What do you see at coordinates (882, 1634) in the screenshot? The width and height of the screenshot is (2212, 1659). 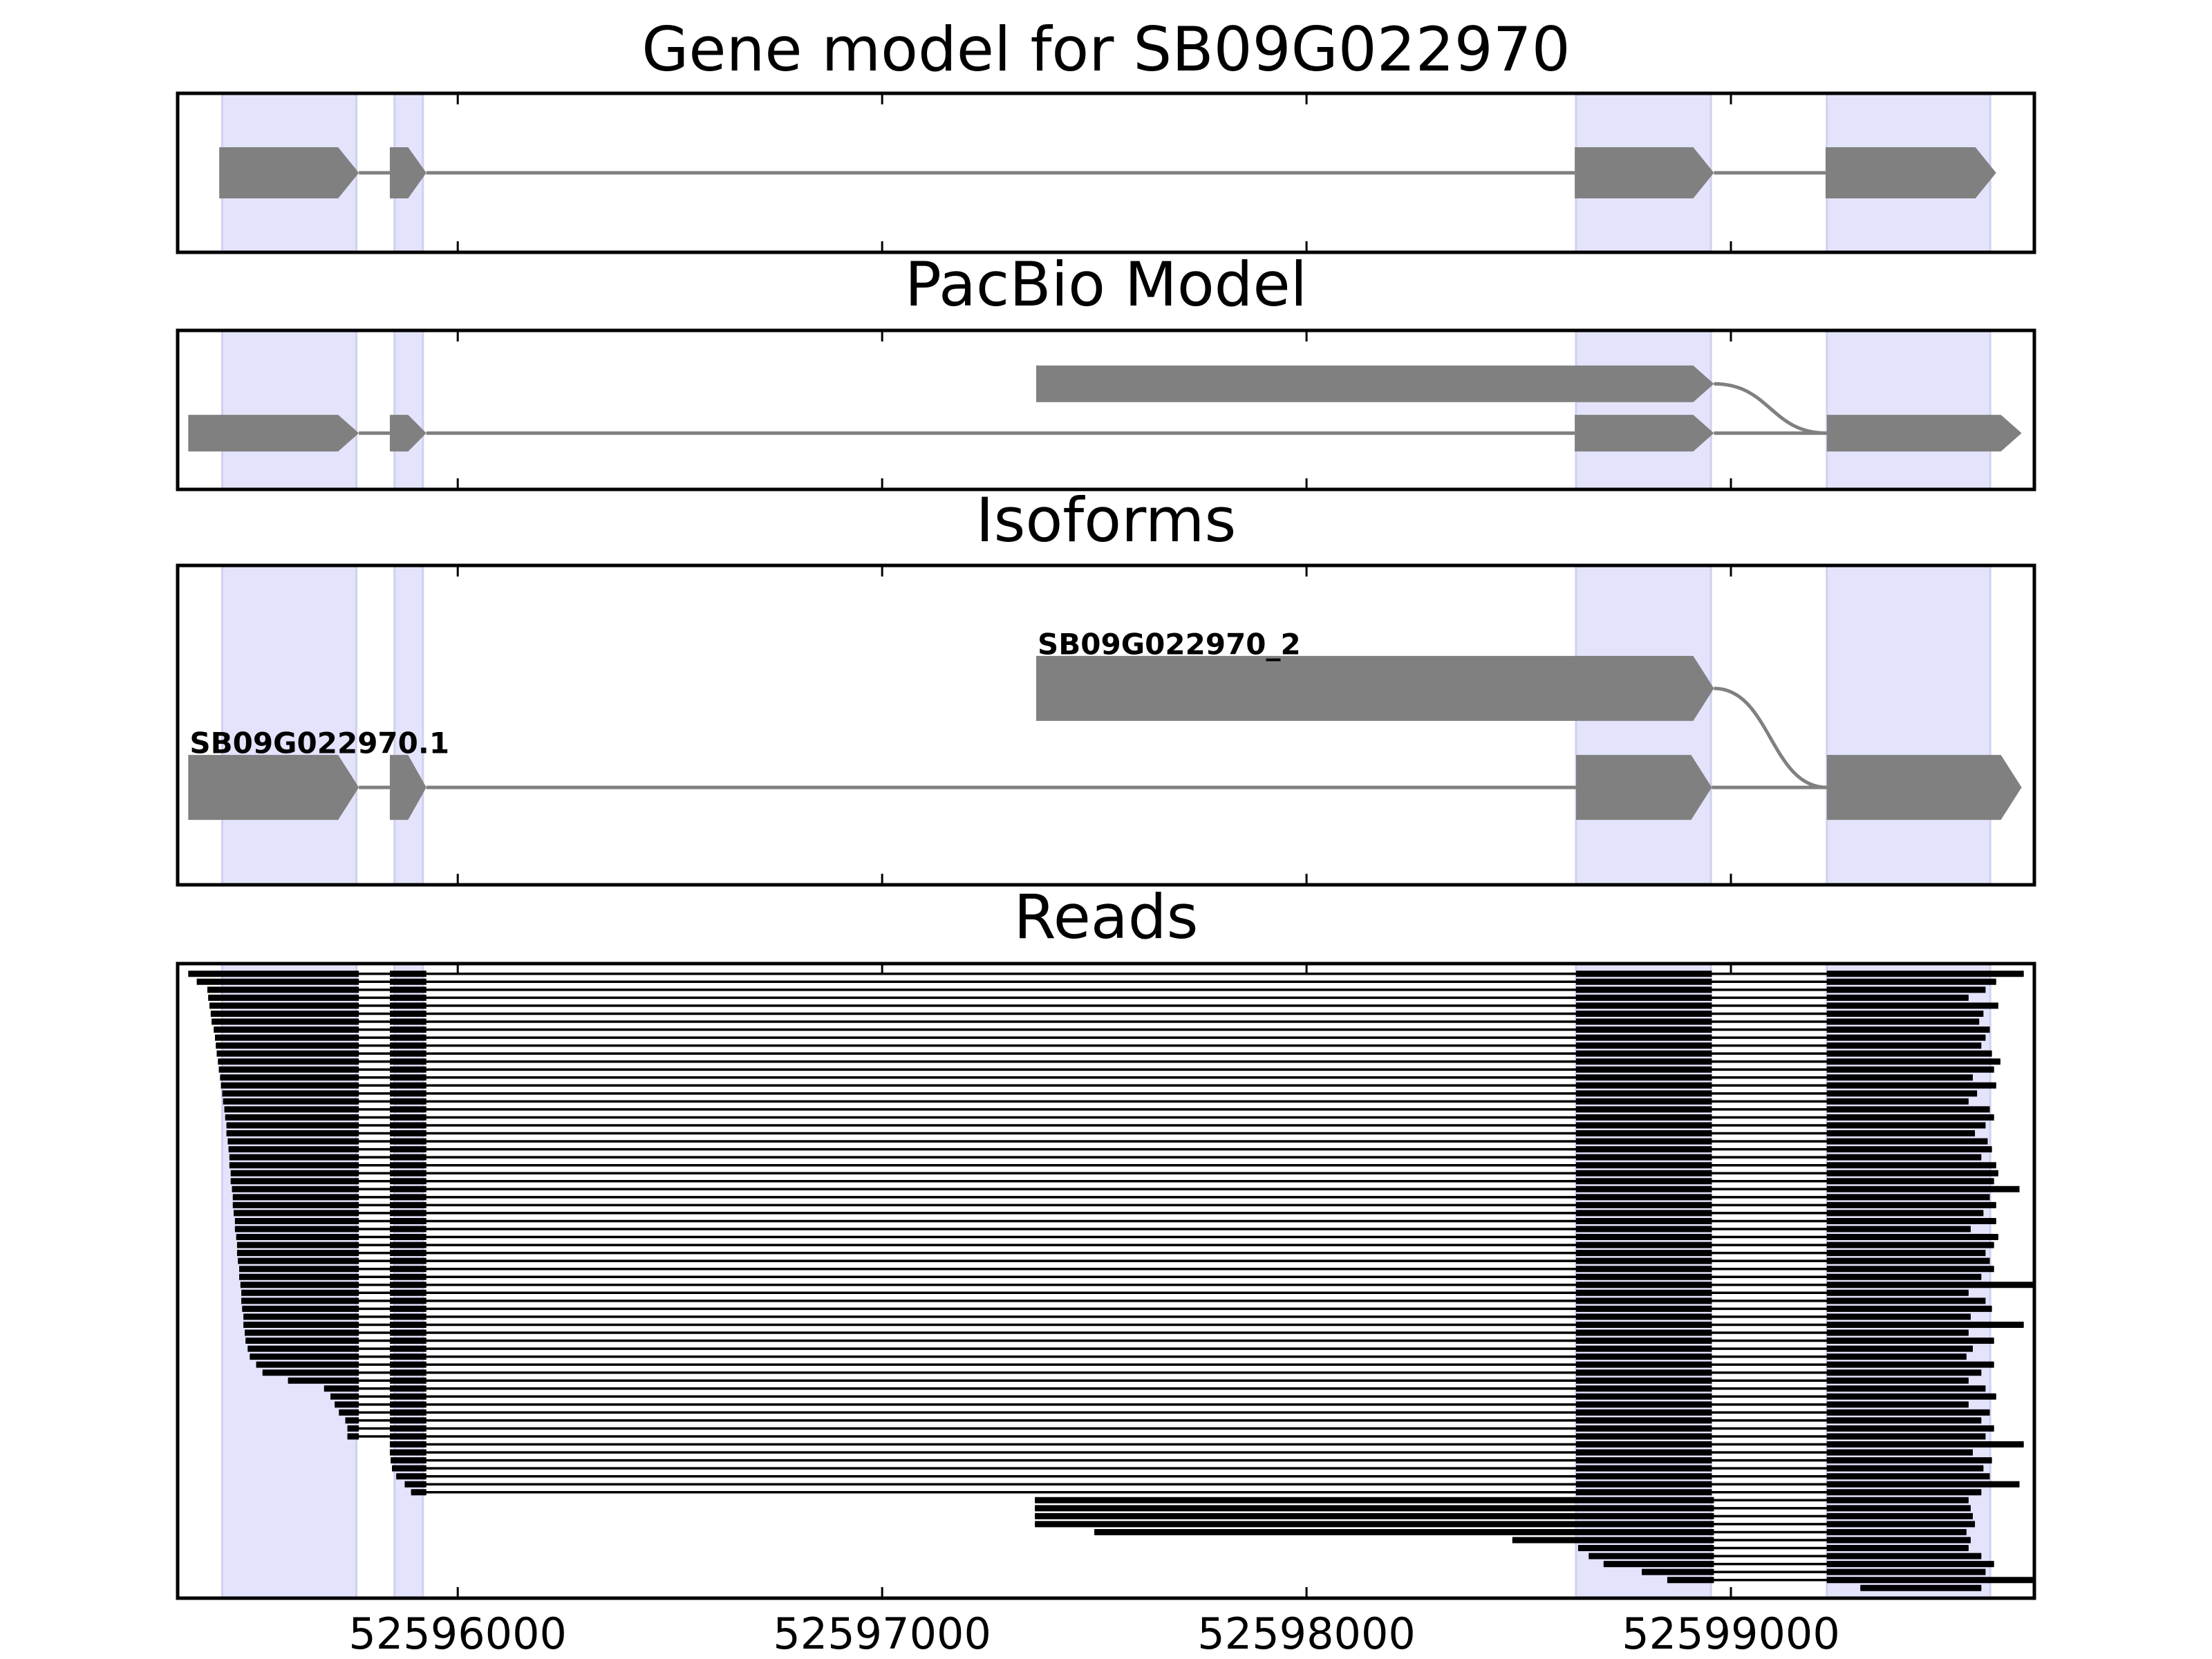 I see `x-tick-label: 52597000` at bounding box center [882, 1634].